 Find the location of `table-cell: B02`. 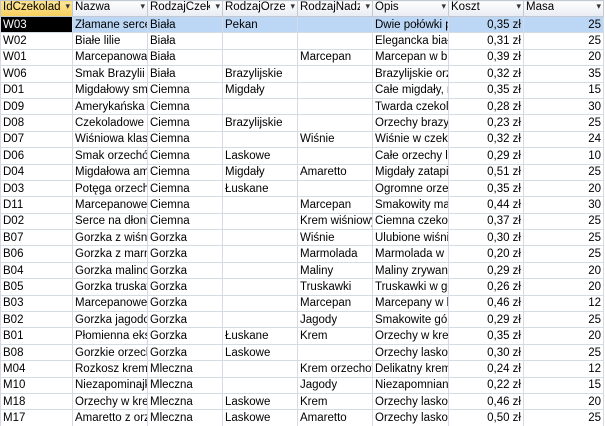

table-cell: B02 is located at coordinates (36, 320).